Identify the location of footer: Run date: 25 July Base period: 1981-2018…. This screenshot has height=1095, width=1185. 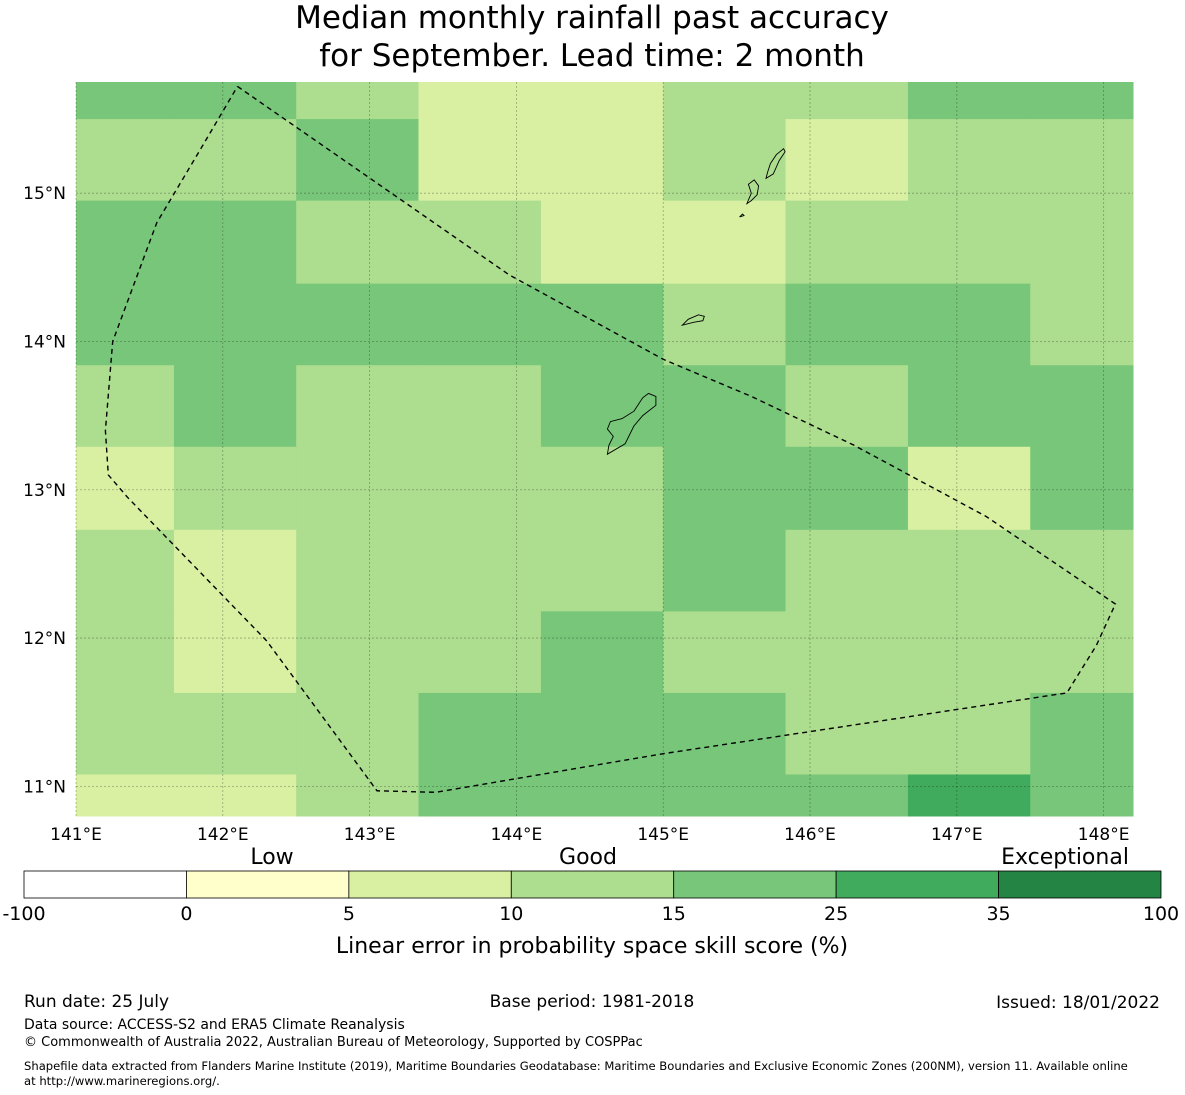
(592, 1040).